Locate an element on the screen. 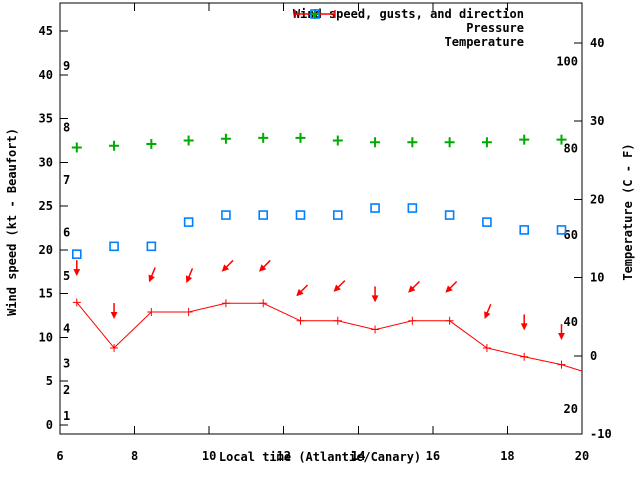  wind-errorbar-marker-icon is located at coordinates (434, 14).